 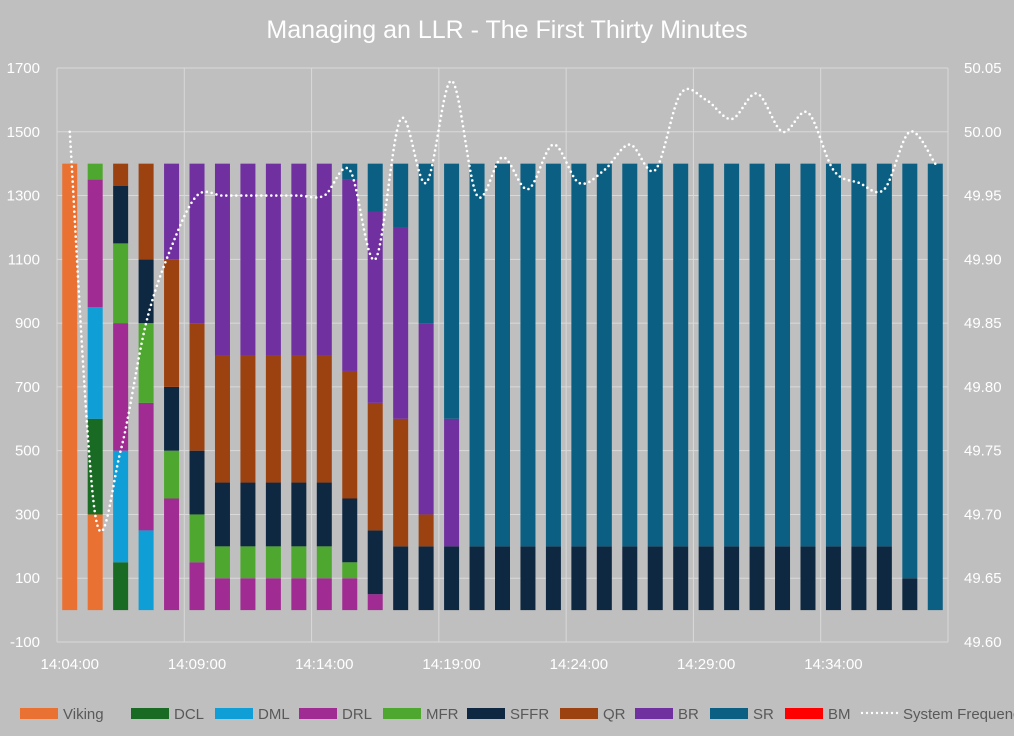 I want to click on legend-label: SFFR, so click(x=529, y=714).